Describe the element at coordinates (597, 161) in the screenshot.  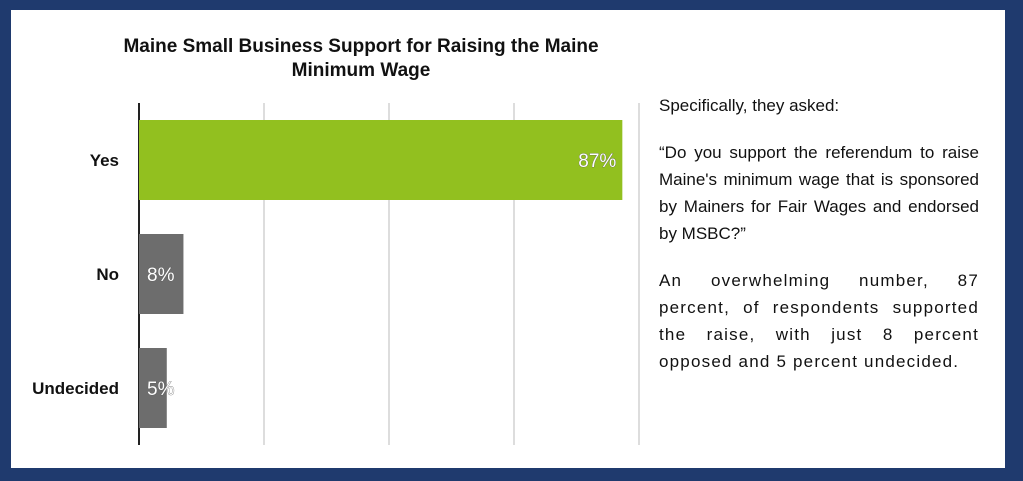
I see `data-label-yes: 87%` at that location.